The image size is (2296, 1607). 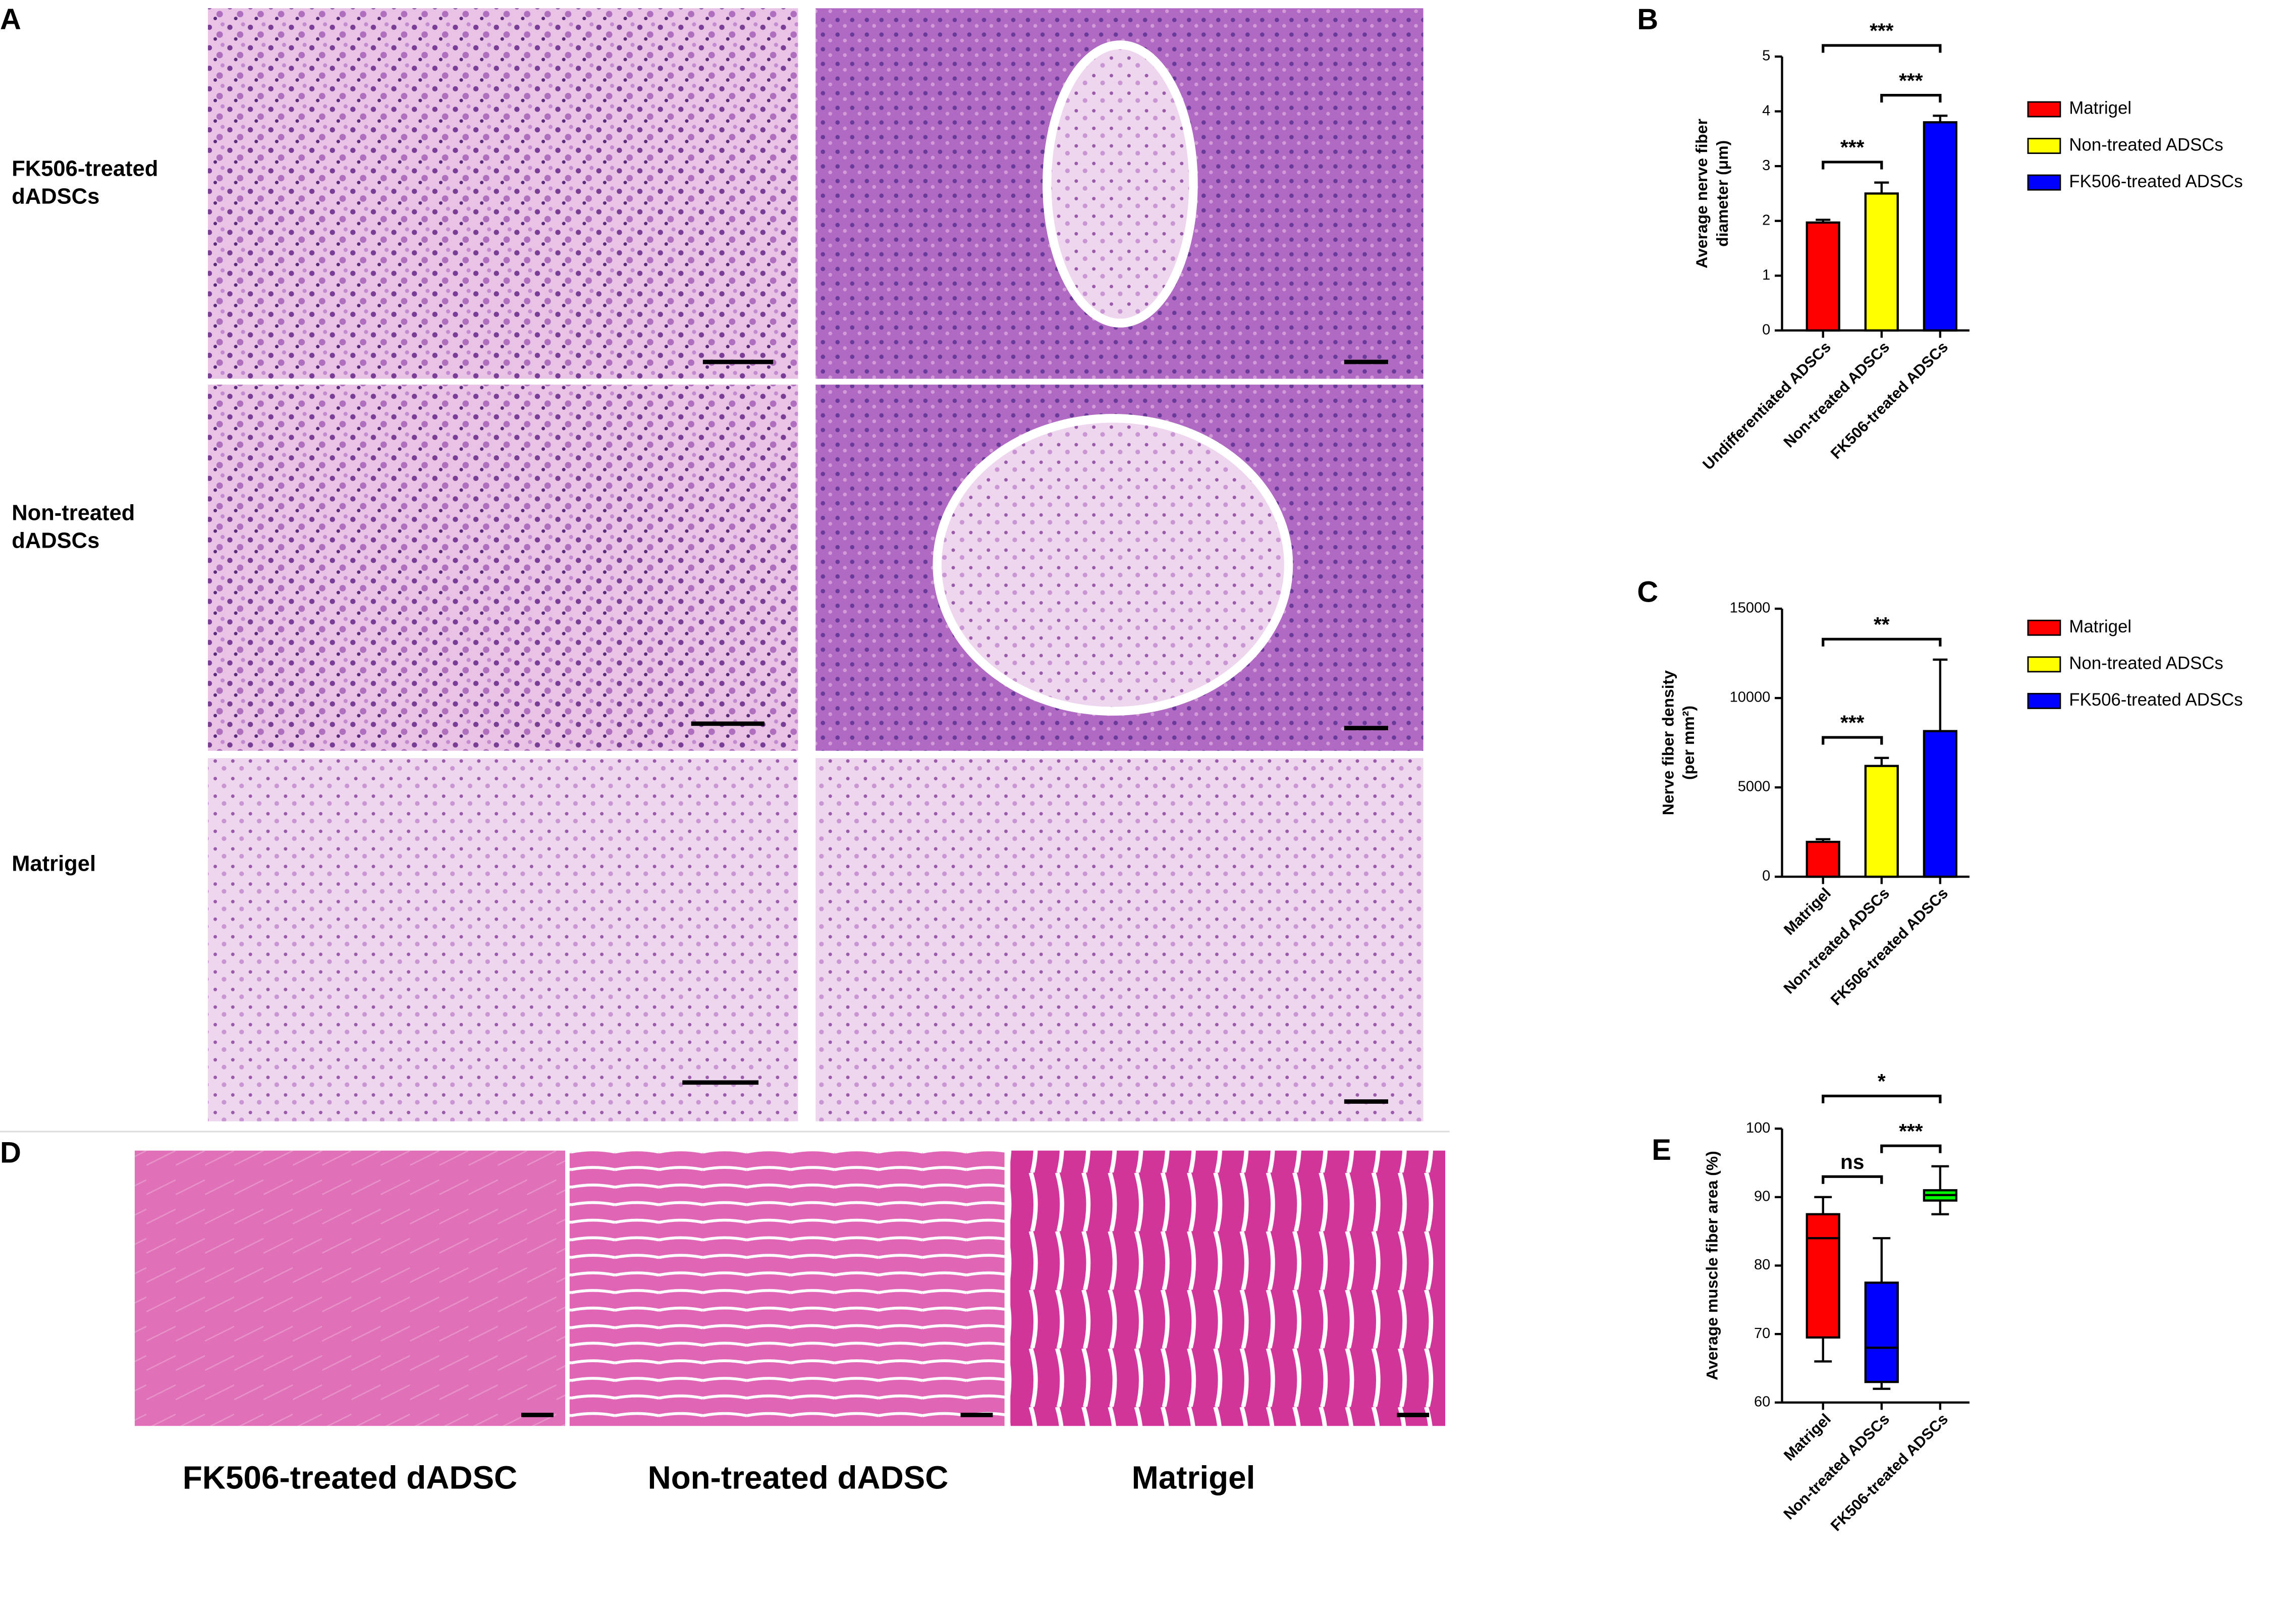 What do you see at coordinates (1766, 56) in the screenshot?
I see `y-tick-label: 5` at bounding box center [1766, 56].